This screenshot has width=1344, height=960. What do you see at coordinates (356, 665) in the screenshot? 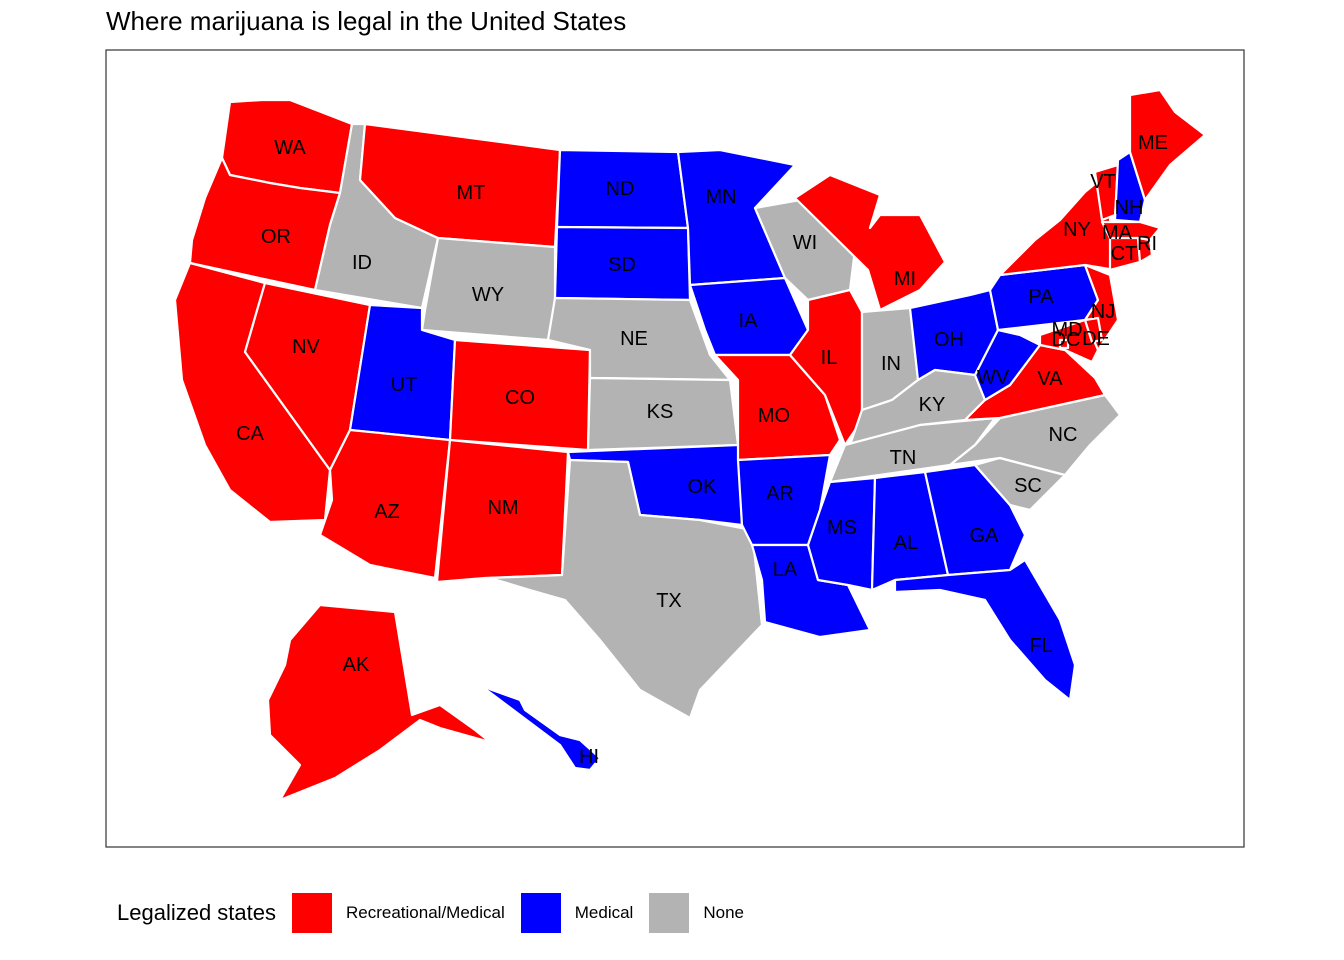
I see `state-label-AK: AK` at bounding box center [356, 665].